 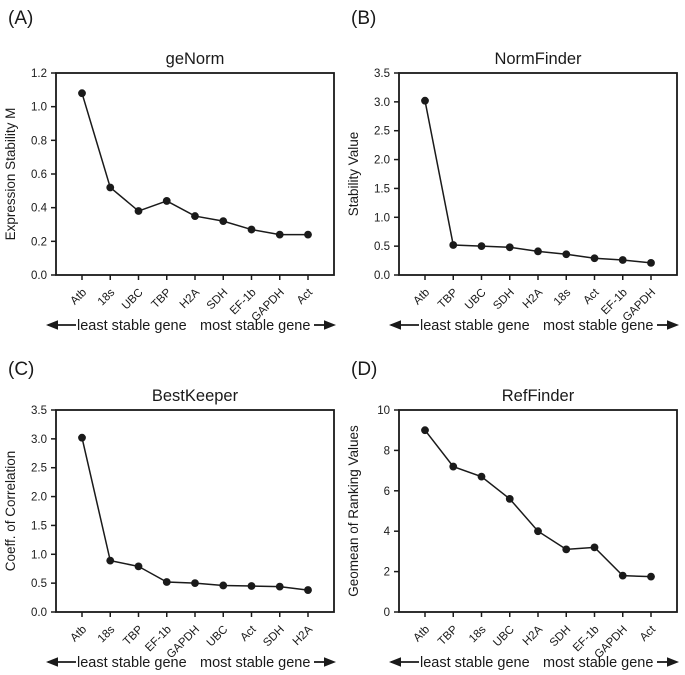 I want to click on y-tick-label: 6, so click(x=387, y=492).